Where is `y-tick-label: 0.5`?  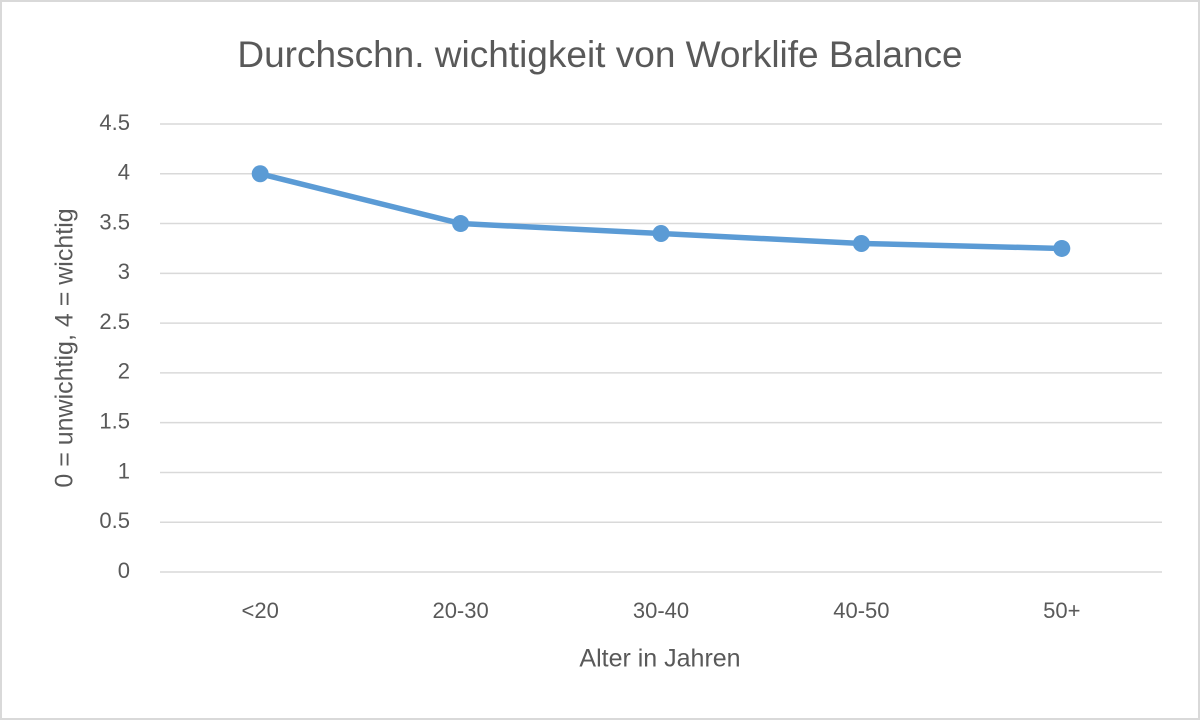 y-tick-label: 0.5 is located at coordinates (114, 520).